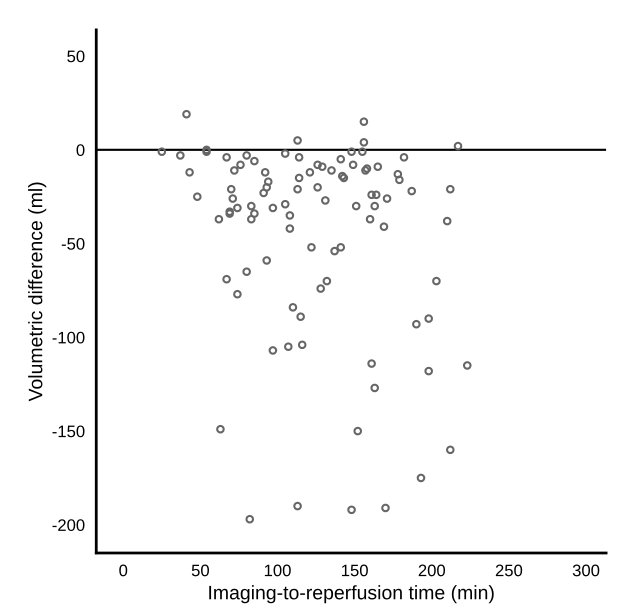 The width and height of the screenshot is (621, 609). Describe the element at coordinates (200, 570) in the screenshot. I see `x-tick-label: 50` at that location.